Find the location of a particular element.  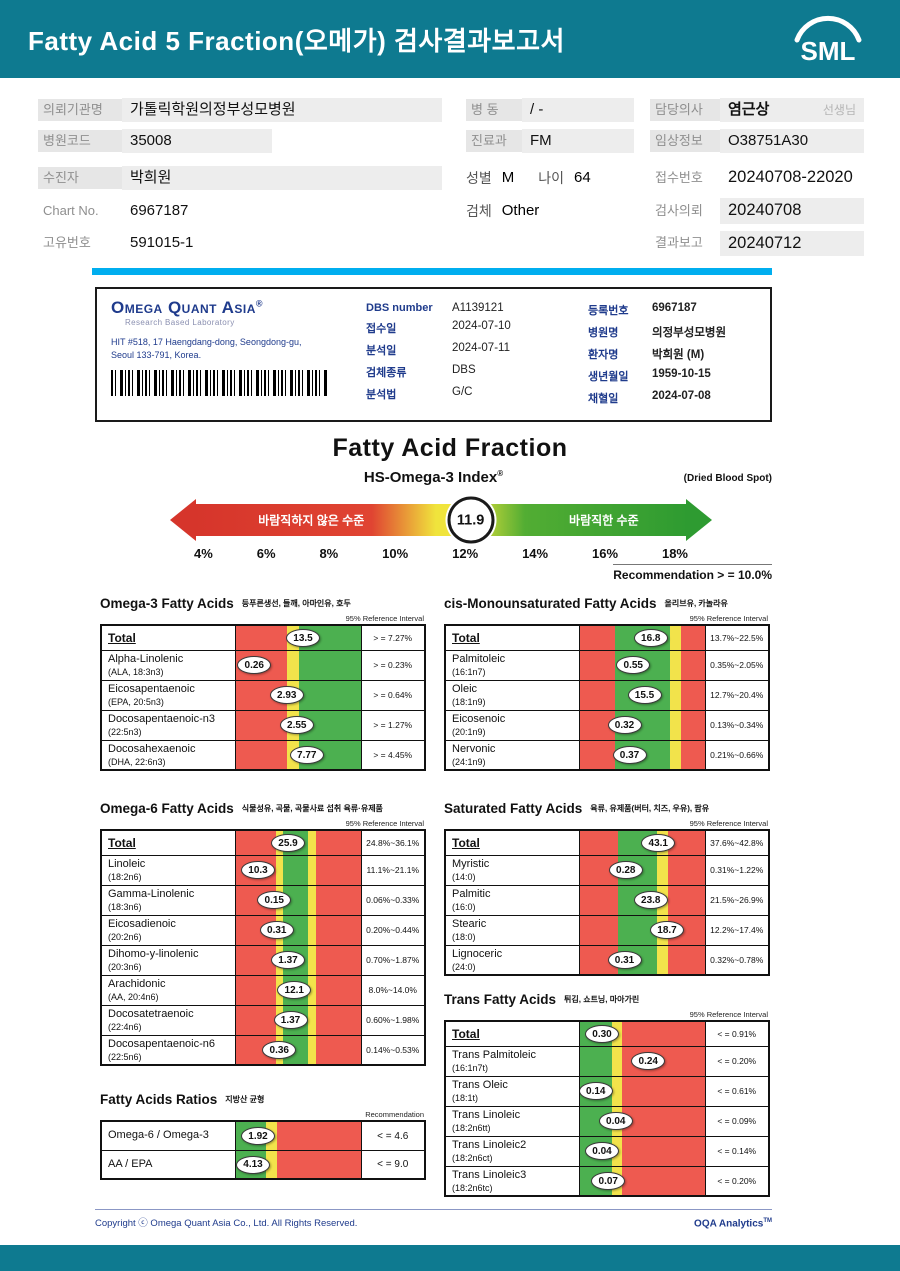

row-name: Eicosadienoic is located at coordinates (142, 924).